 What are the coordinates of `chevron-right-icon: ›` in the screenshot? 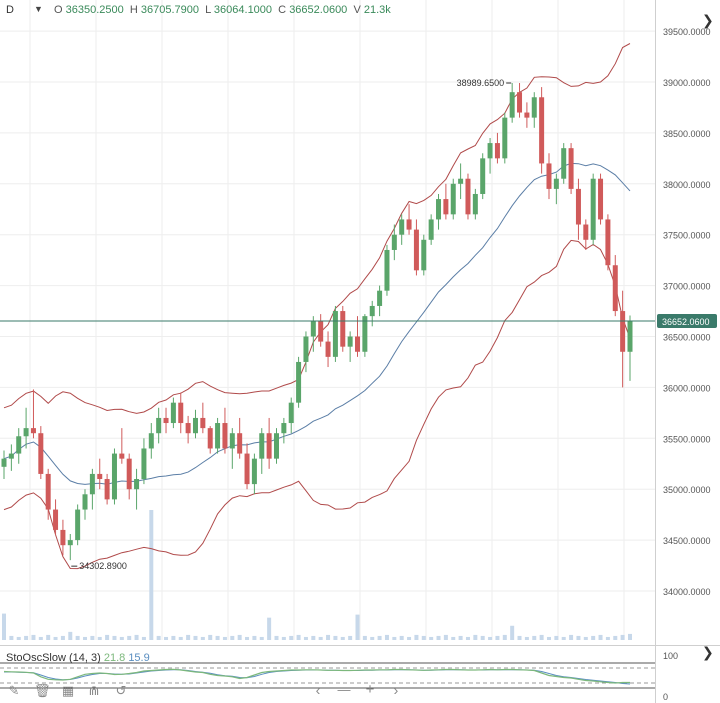 It's located at (396, 690).